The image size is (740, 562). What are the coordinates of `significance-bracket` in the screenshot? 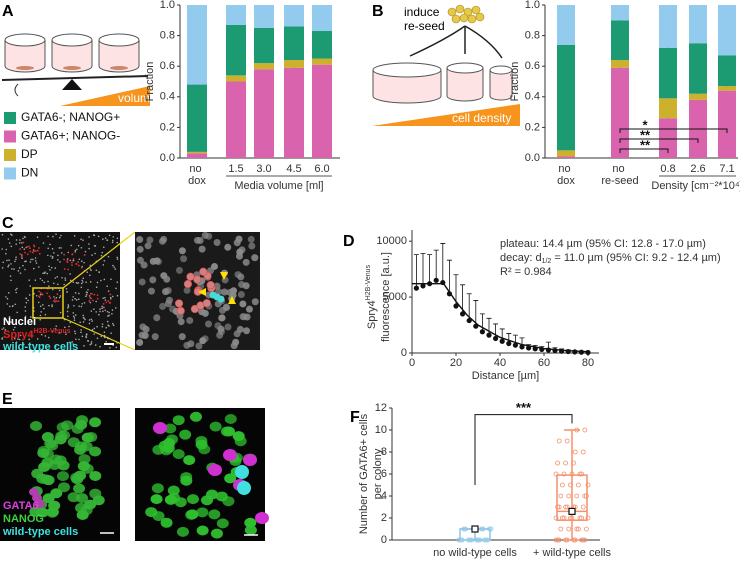 It's located at (659, 140).